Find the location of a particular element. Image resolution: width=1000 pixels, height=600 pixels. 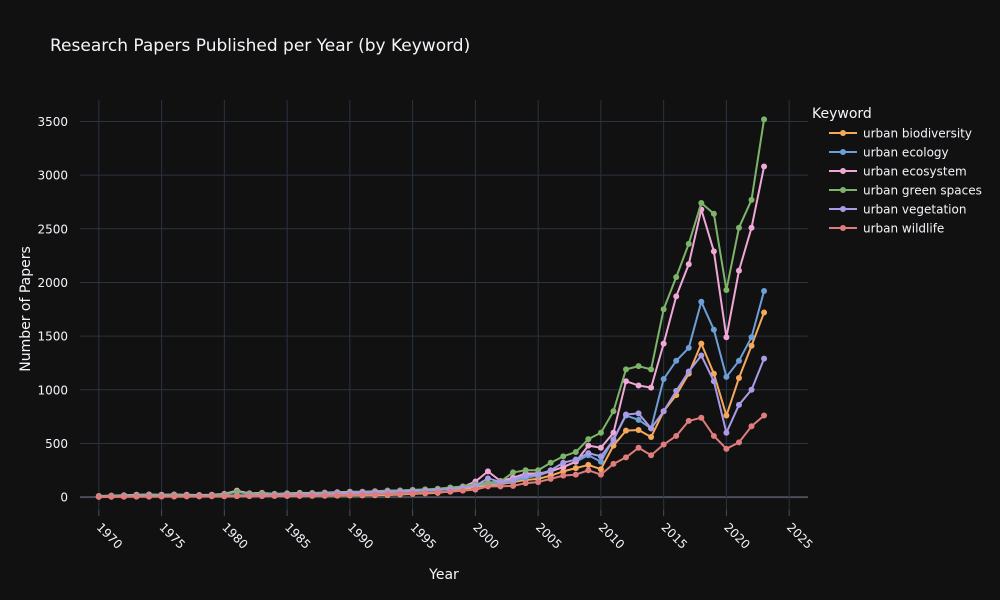

legend-item: urban green spaces is located at coordinates (905, 191).